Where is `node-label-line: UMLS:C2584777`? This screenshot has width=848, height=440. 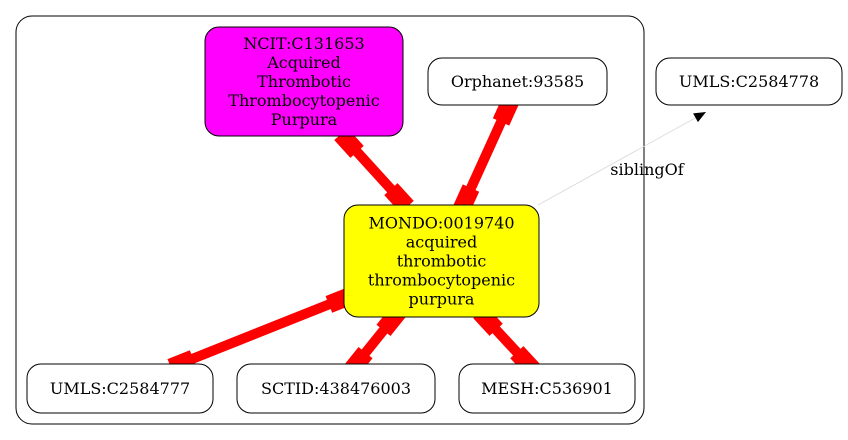 node-label-line: UMLS:C2584777 is located at coordinates (120, 388).